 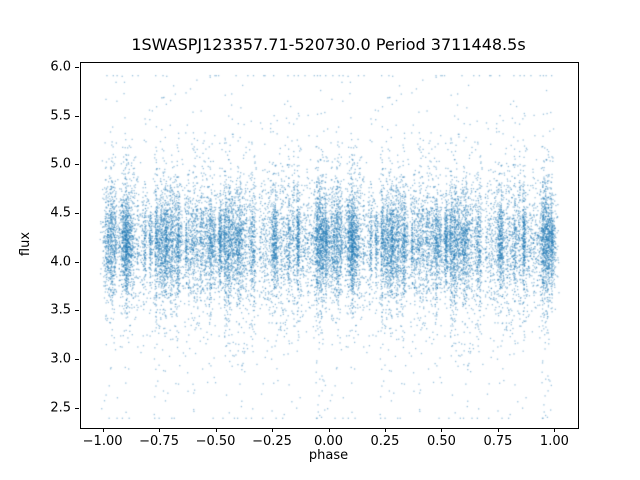 What do you see at coordinates (60, 408) in the screenshot?
I see `y-tick-label: 2.5` at bounding box center [60, 408].